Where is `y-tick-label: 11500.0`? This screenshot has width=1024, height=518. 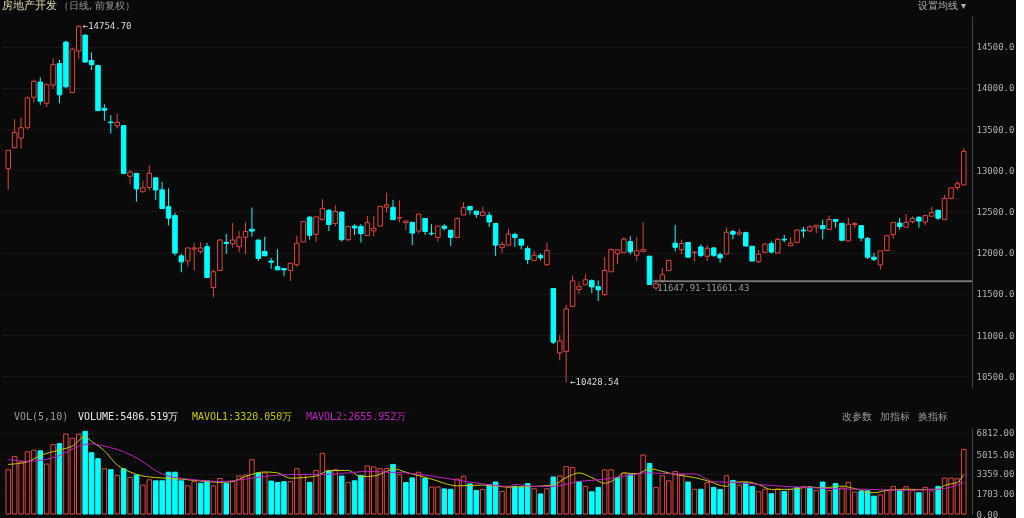 y-tick-label: 11500.0 is located at coordinates (995, 294).